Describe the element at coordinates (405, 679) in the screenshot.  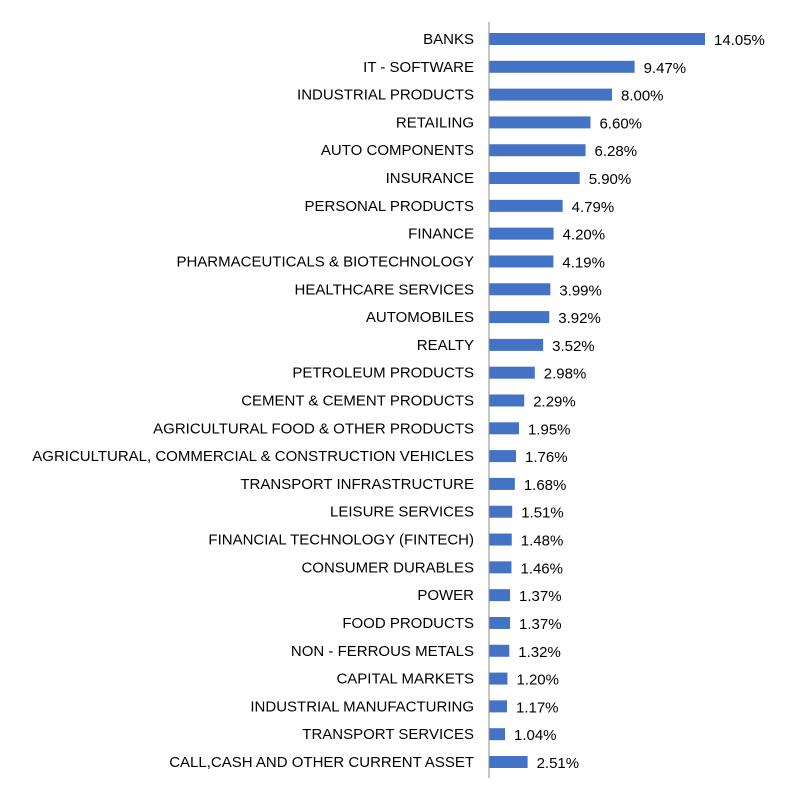
I see `category-label: CAPITAL MARKETS` at that location.